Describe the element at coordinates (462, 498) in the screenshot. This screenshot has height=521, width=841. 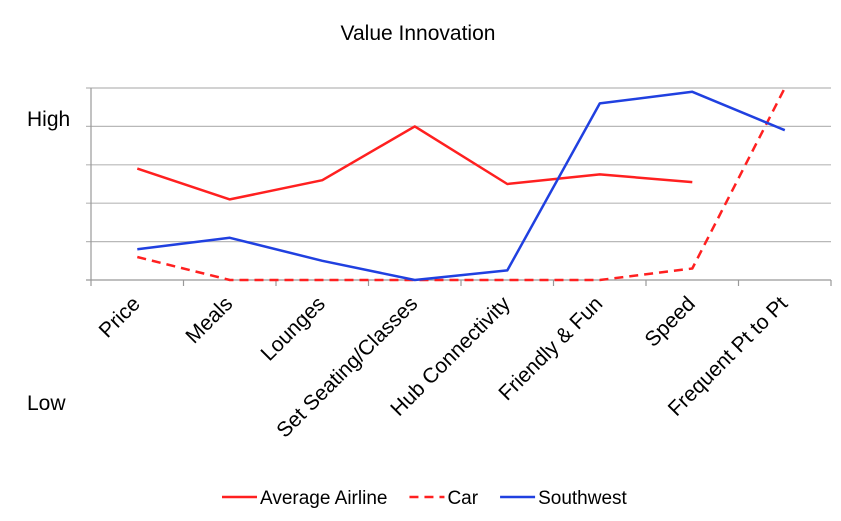
I see `legend-label: Car` at that location.